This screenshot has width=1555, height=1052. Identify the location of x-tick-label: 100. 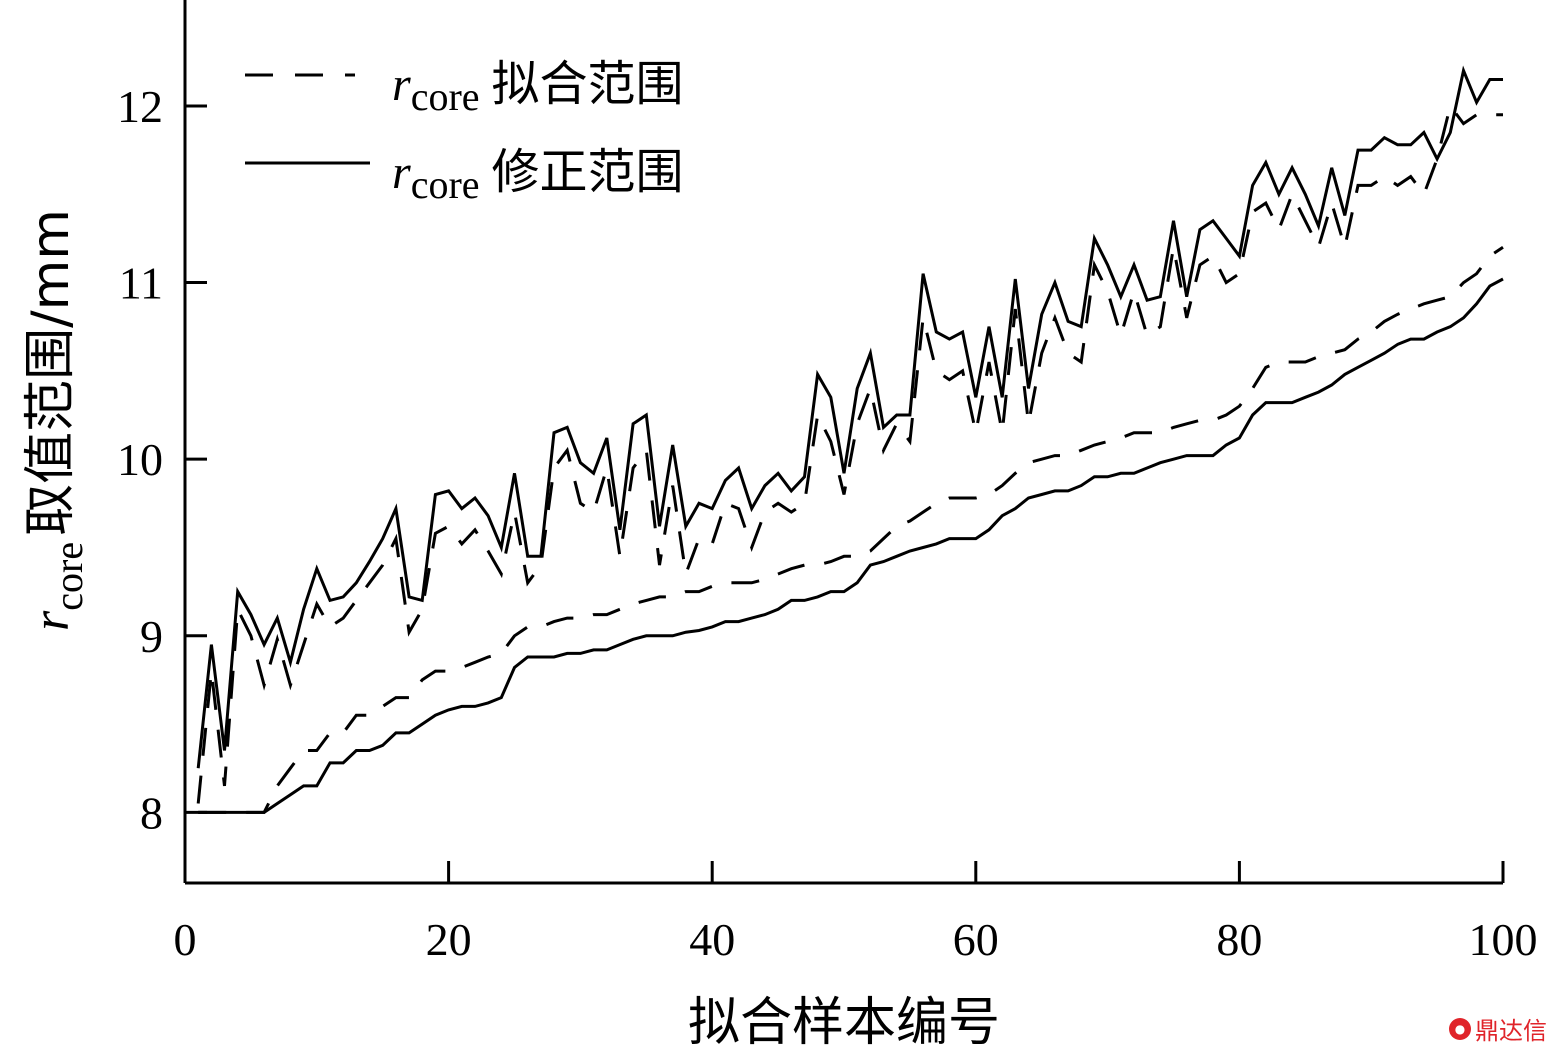
(1503, 939).